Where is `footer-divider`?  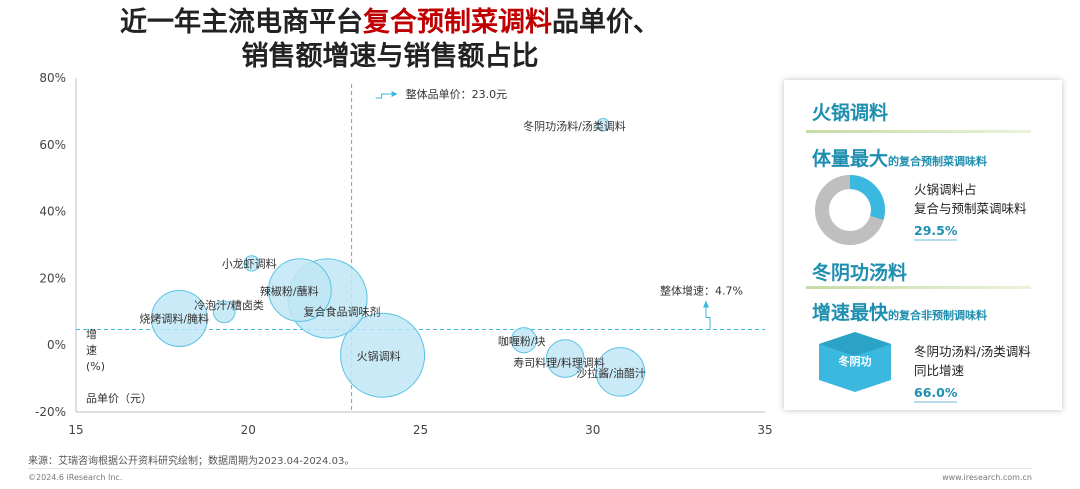 footer-divider is located at coordinates (530, 468).